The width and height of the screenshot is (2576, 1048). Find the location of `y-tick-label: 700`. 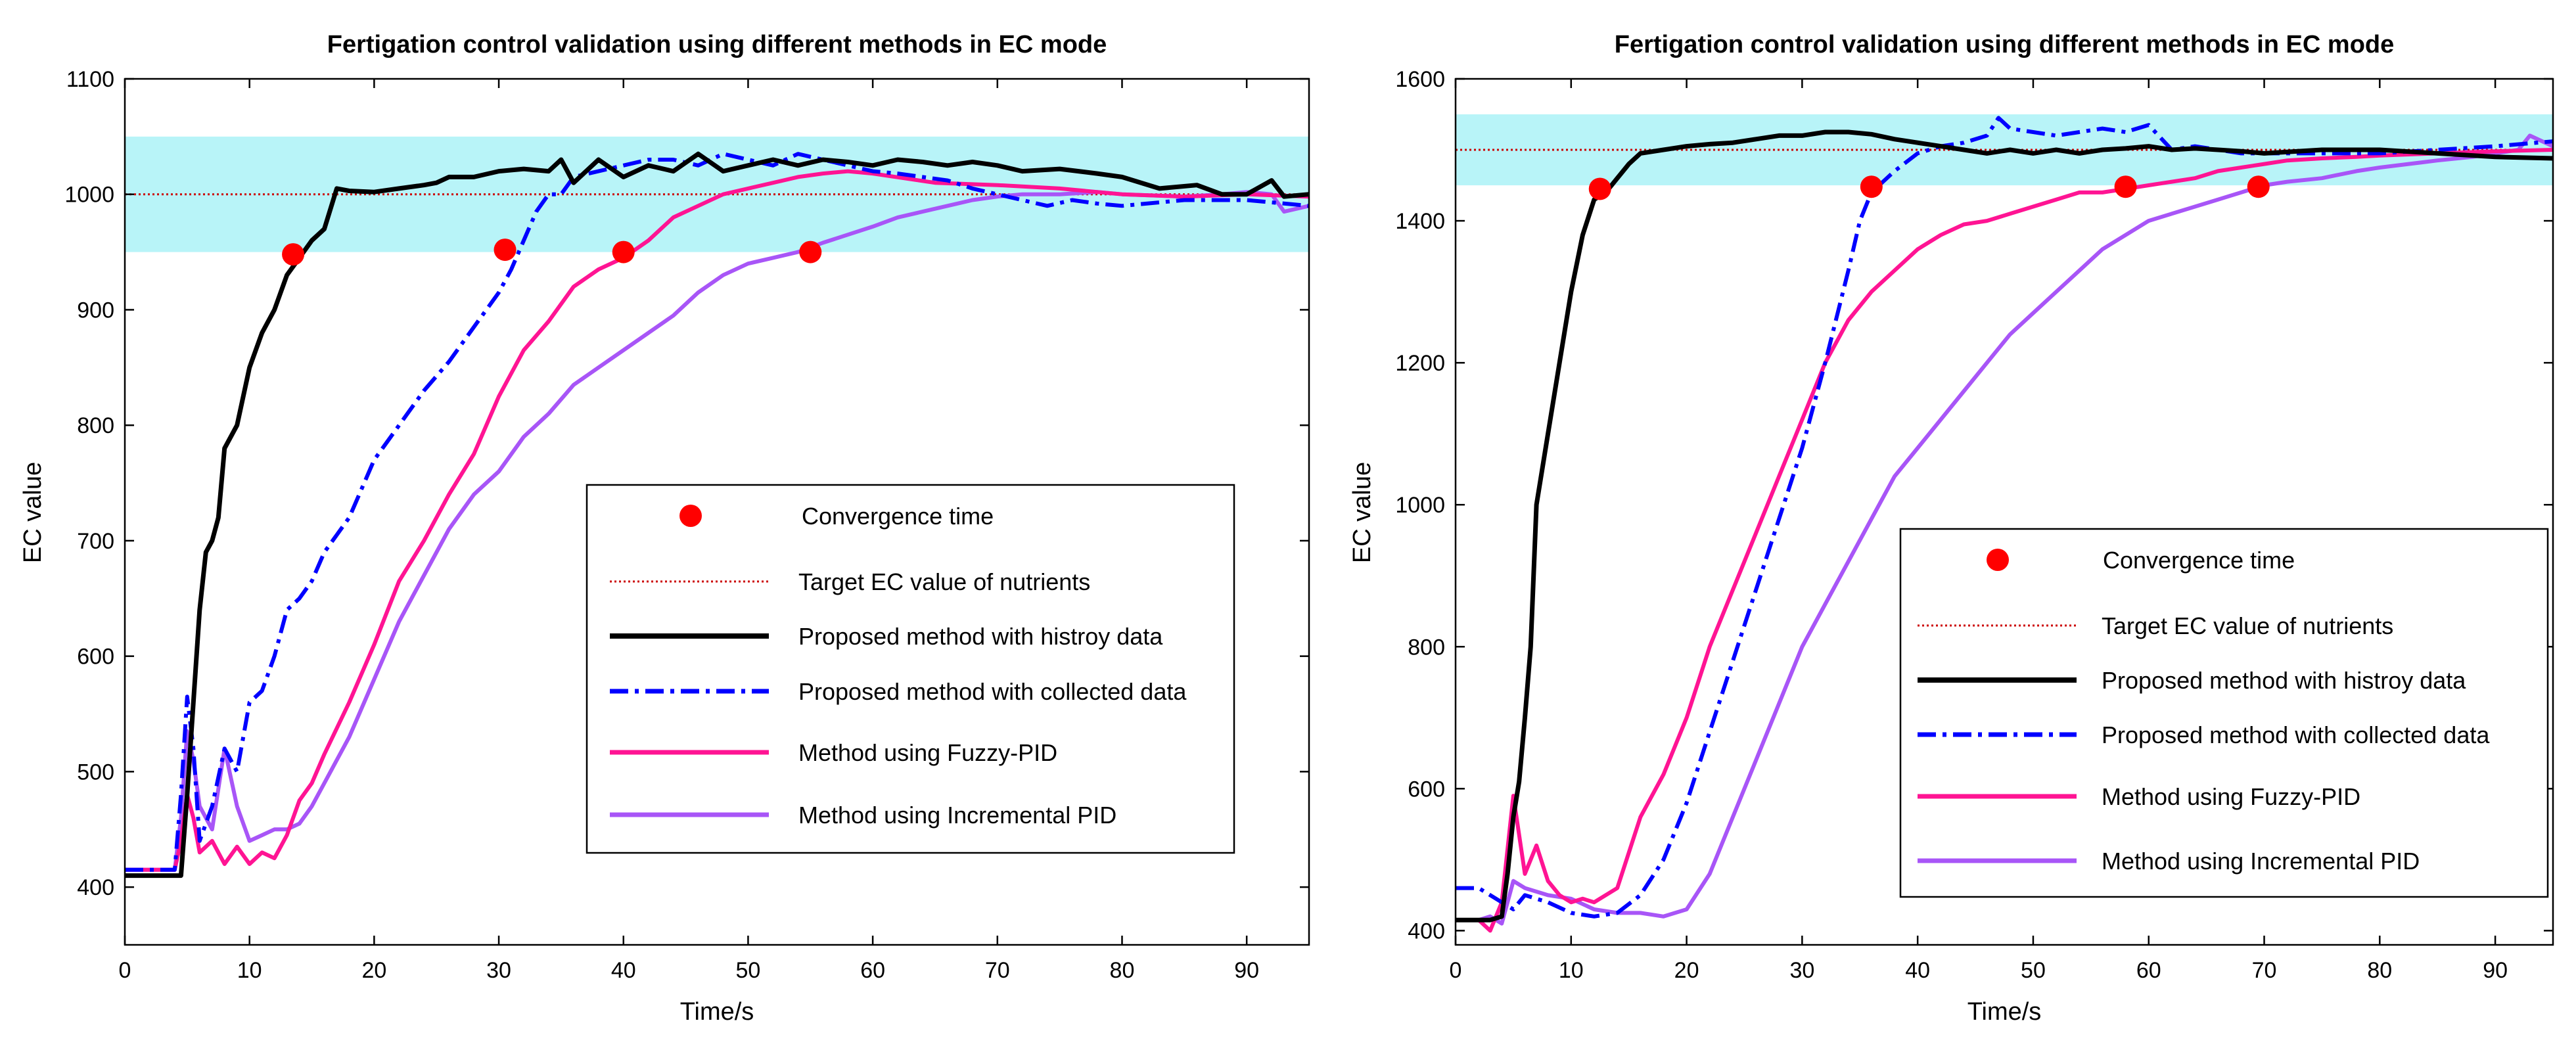

y-tick-label: 700 is located at coordinates (95, 541).